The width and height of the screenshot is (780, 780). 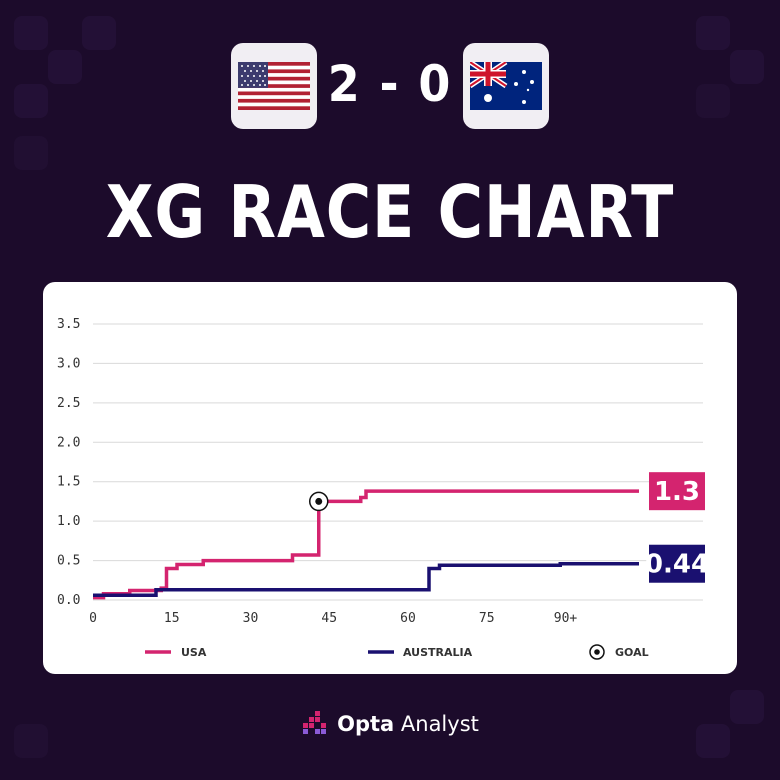 I want to click on opta-logo-icon, so click(x=315, y=722).